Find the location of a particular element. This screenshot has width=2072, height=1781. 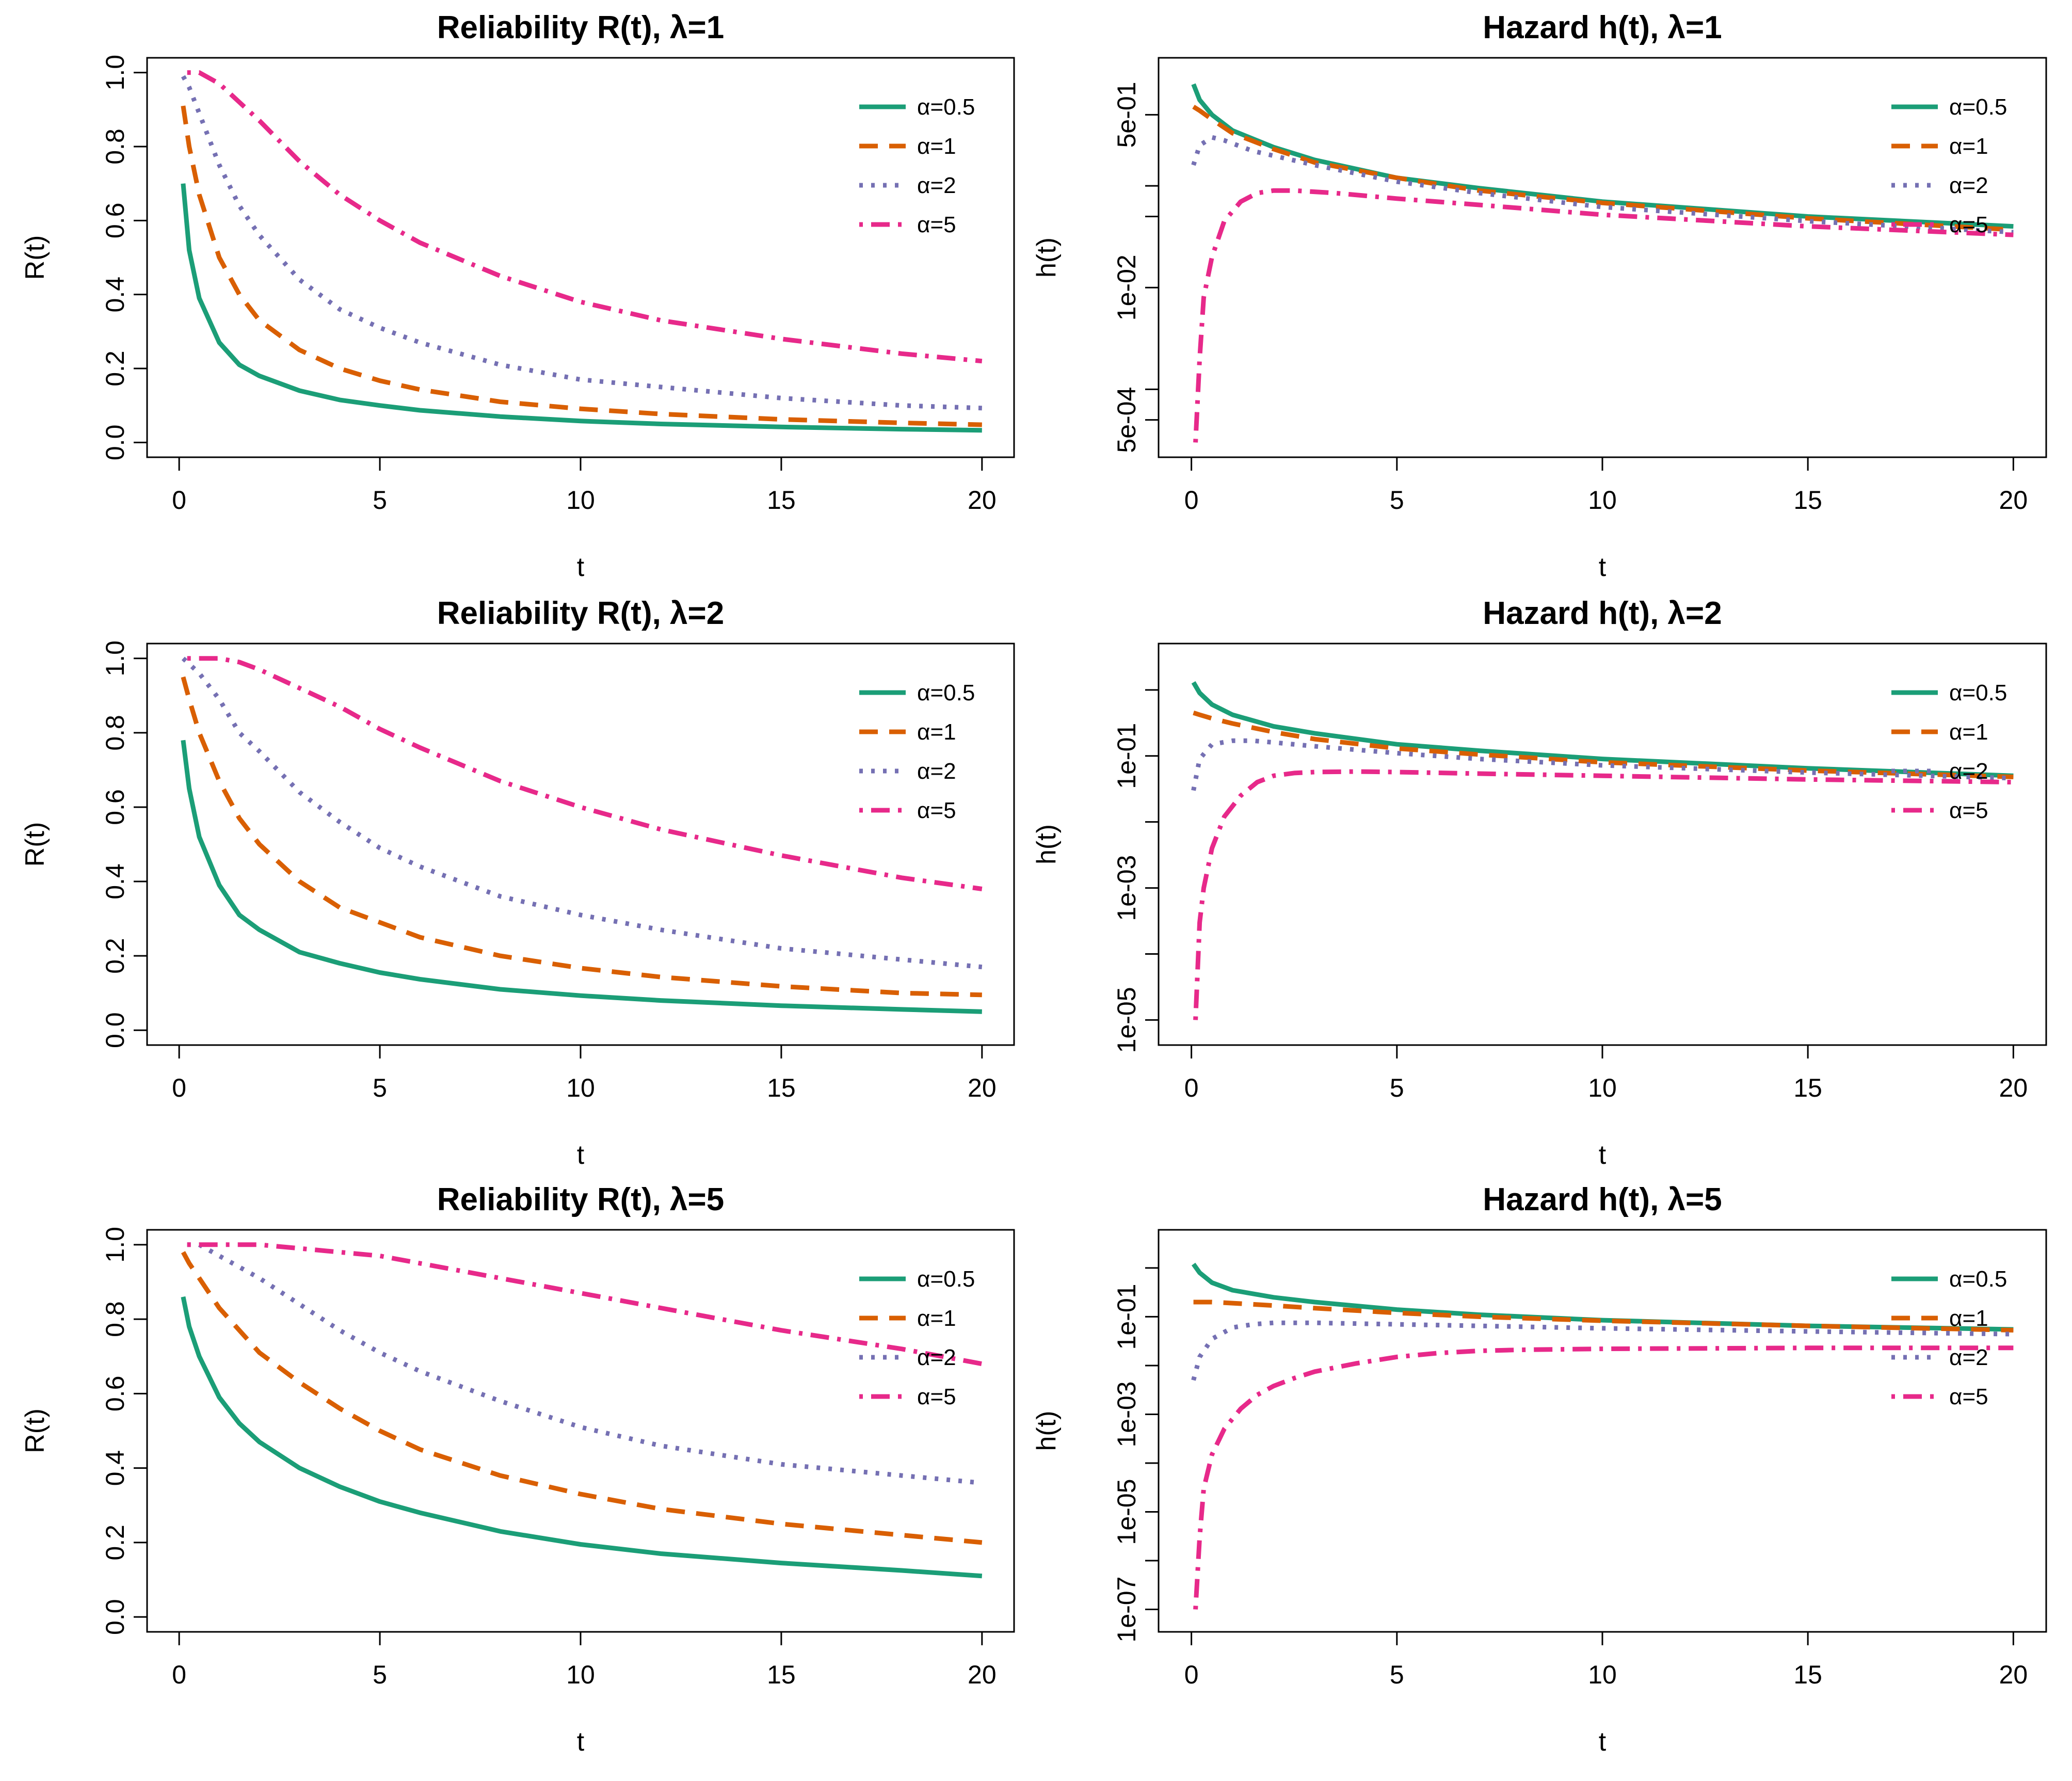

chart-title: Hazard h(t), λ=5 is located at coordinates (1603, 1199).